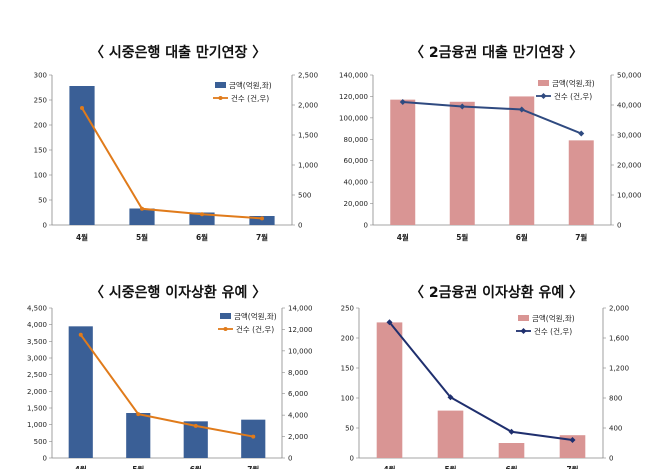 The image size is (670, 469). What do you see at coordinates (619, 369) in the screenshot?
I see `right-tick-label: 1,200` at bounding box center [619, 369].